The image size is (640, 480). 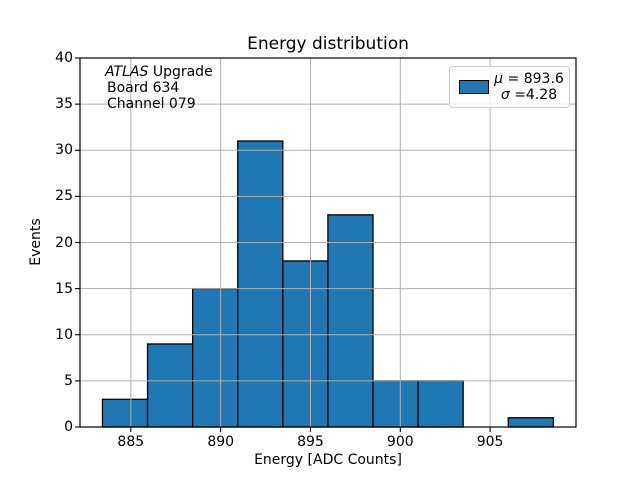 What do you see at coordinates (221, 442) in the screenshot?
I see `x-tick-label: 890` at bounding box center [221, 442].